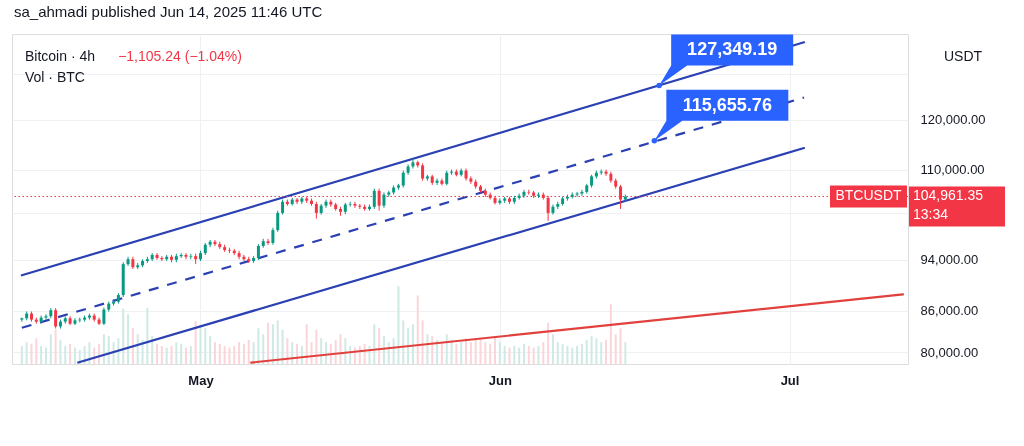 Image resolution: width=1024 pixels, height=446 pixels. What do you see at coordinates (168, 11) in the screenshot?
I see `text: sa_ahmadi published Jun 14, 2025 11:46 UTC` at bounding box center [168, 11].